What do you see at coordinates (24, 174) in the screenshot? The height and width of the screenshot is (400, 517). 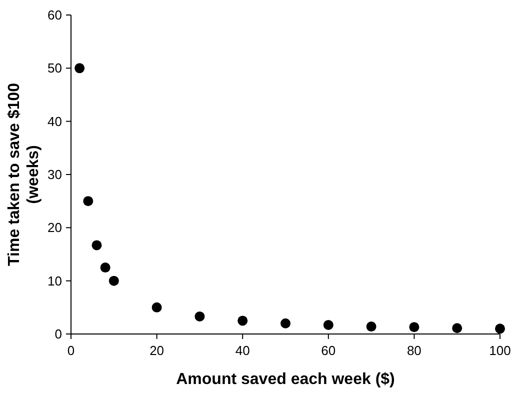 I see `y-axis-title: Time taken to save $100 (weeks)` at bounding box center [24, 174].